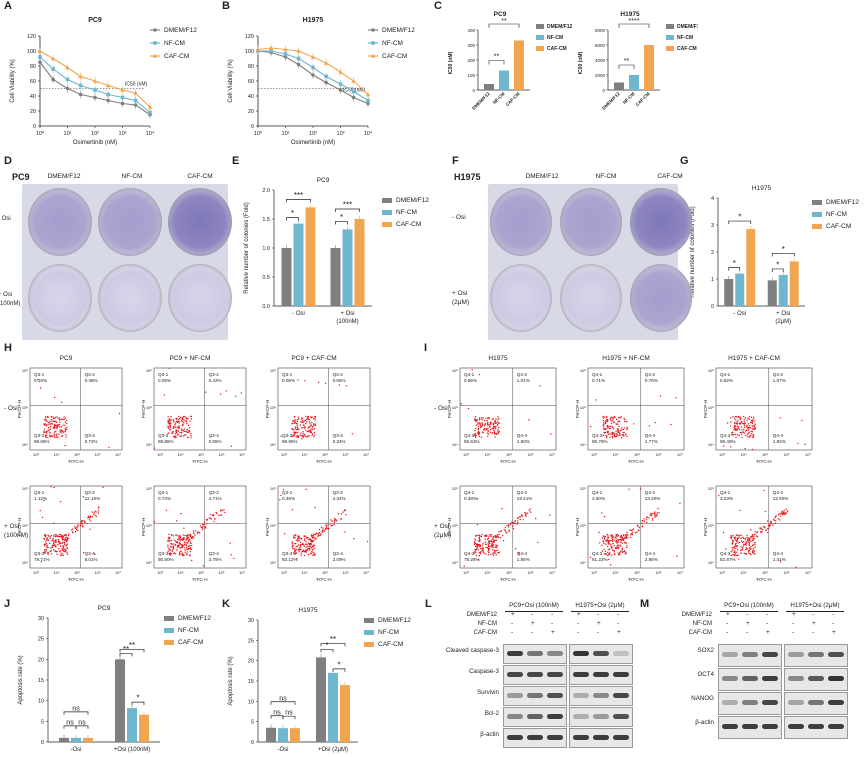  What do you see at coordinates (749, 611) in the screenshot?
I see `blot-group-underline` at bounding box center [749, 611].